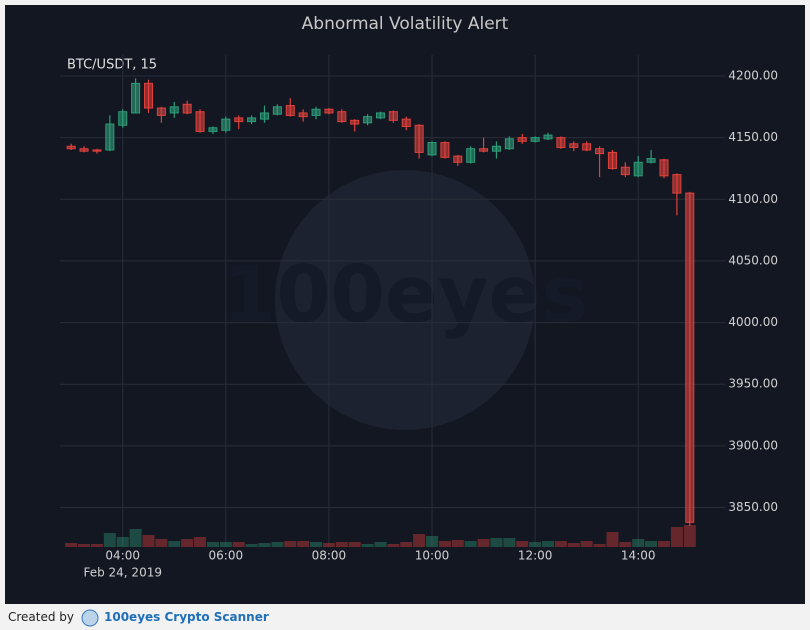  I want to click on y-tick-label: 3900.00, so click(753, 445).